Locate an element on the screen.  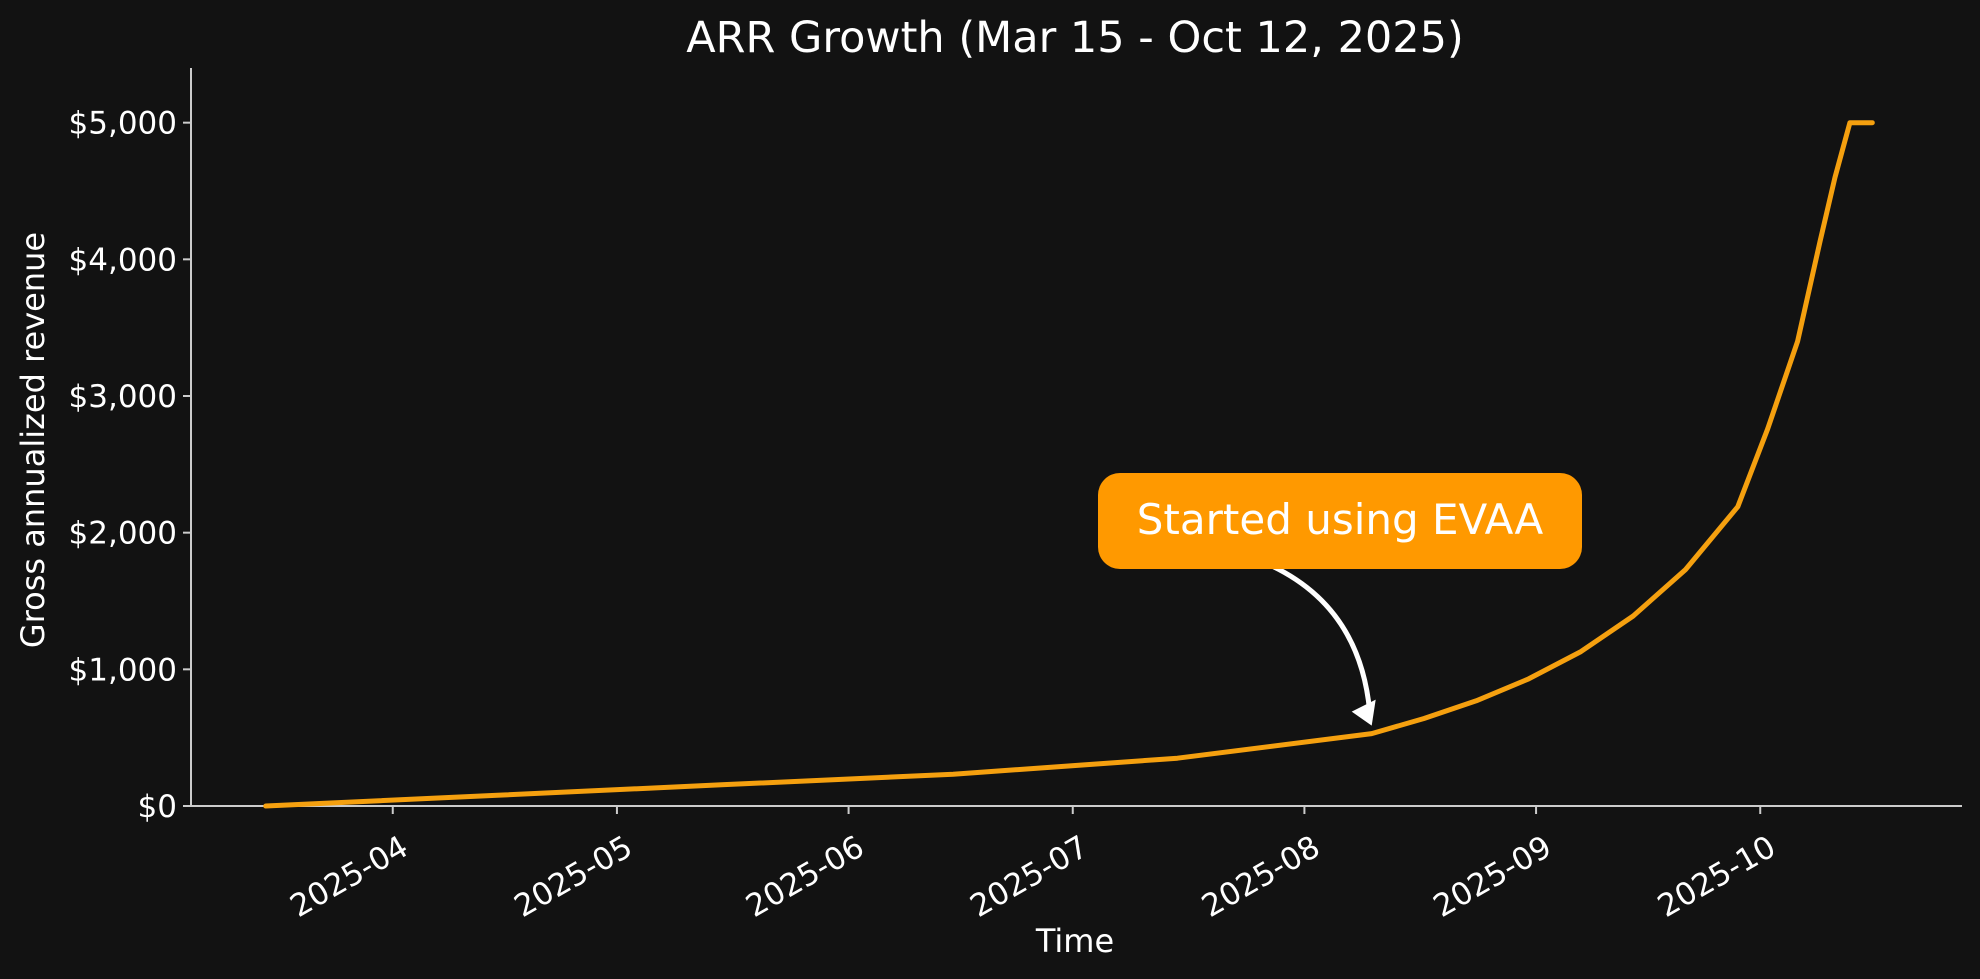
y-ticks: $0 $1,000 $2,000 $3,000 $4,000 $5,000 is located at coordinates (130, 465).